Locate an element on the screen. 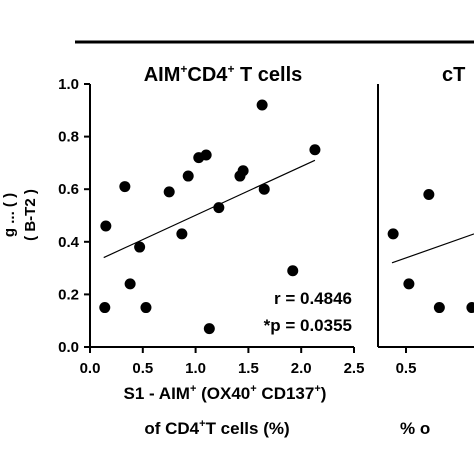 This screenshot has height=474, width=474. chart-2-regression-line is located at coordinates (432, 248).